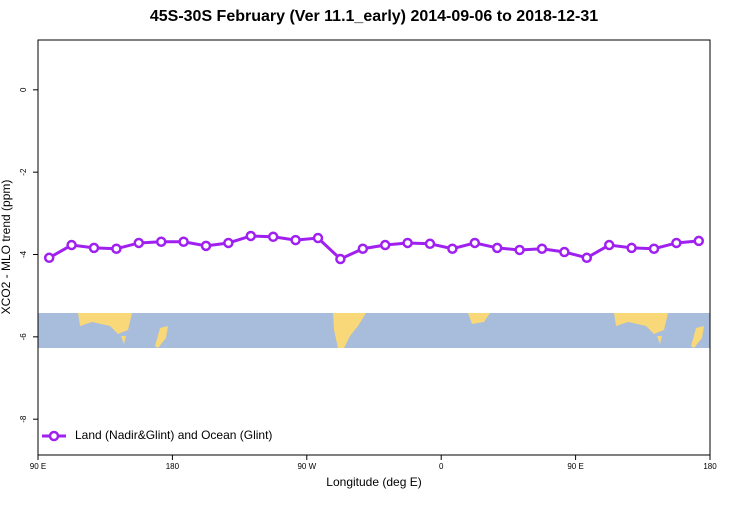  Describe the element at coordinates (306, 466) in the screenshot. I see `x-tick-label: 90 W` at that location.